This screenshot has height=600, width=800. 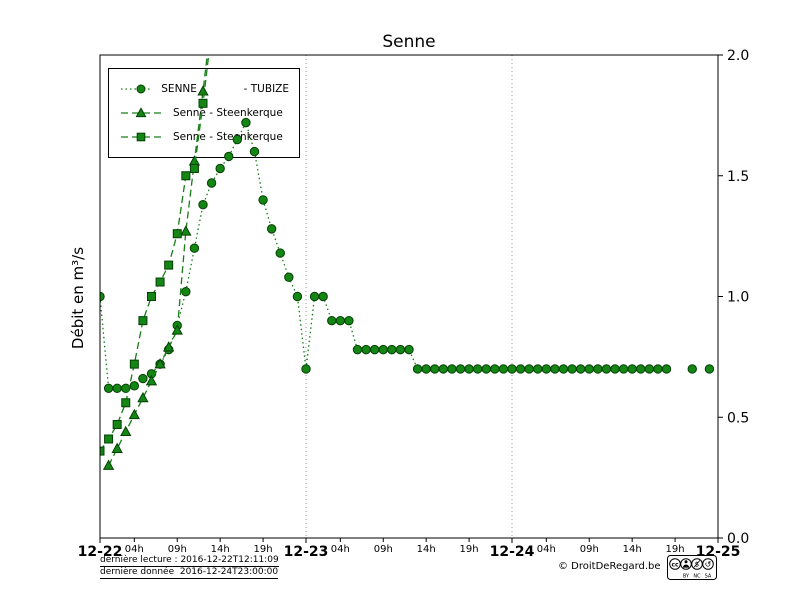 I want to click on last-reading-line: dernière lecture : 2016-12-22T12:11:09, so click(x=189, y=561).